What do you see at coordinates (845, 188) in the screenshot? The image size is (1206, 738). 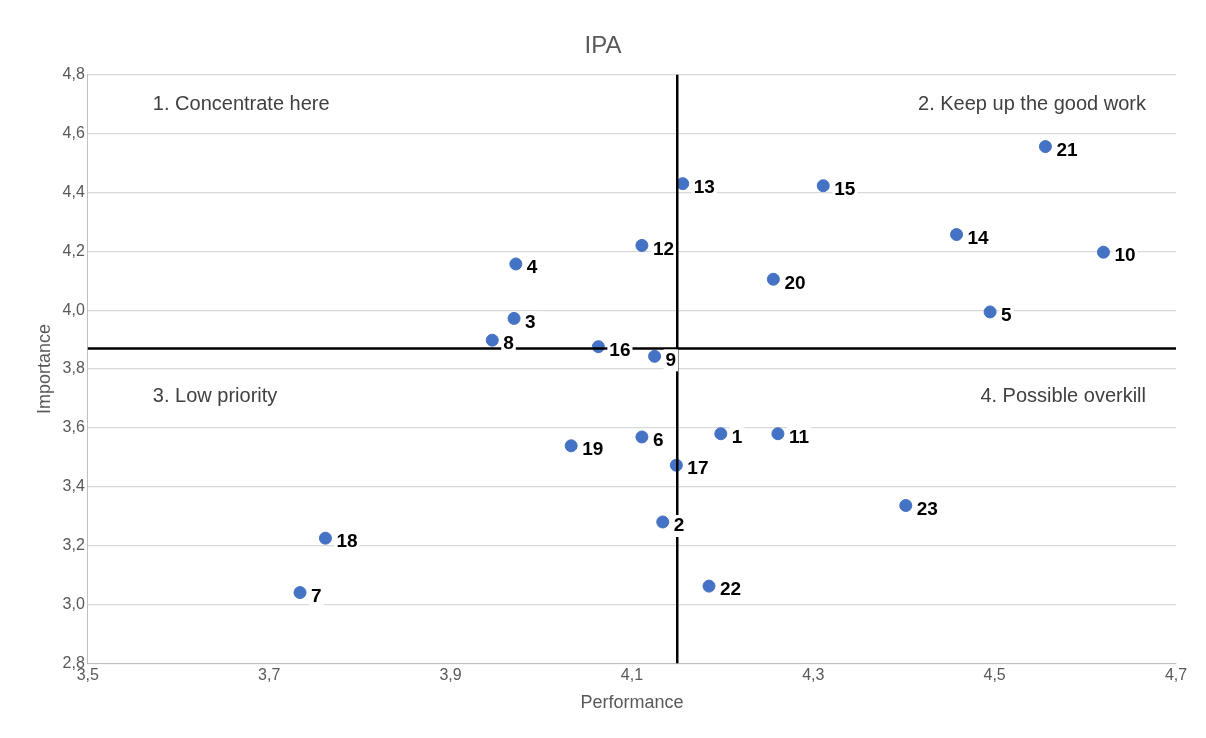 I see `annotation: 15` at bounding box center [845, 188].